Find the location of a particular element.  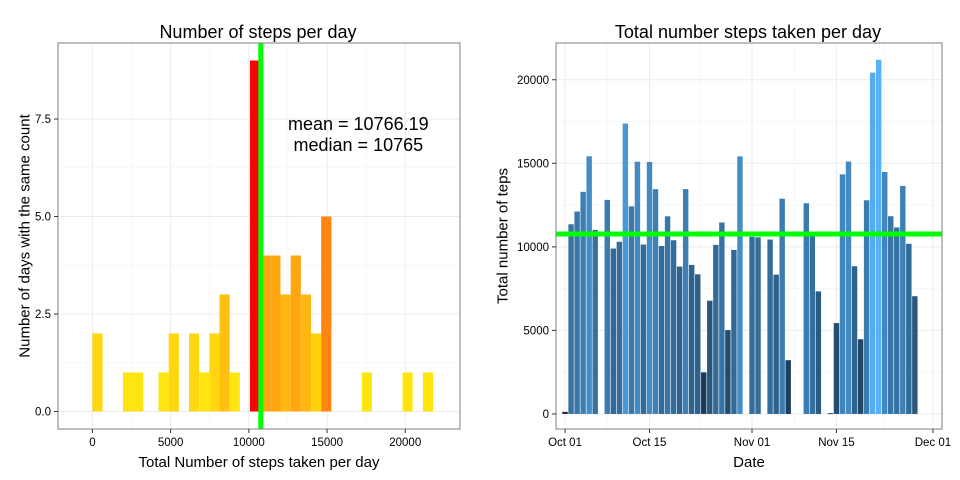

daily-x-tick-label: Dec 01 is located at coordinates (933, 443).